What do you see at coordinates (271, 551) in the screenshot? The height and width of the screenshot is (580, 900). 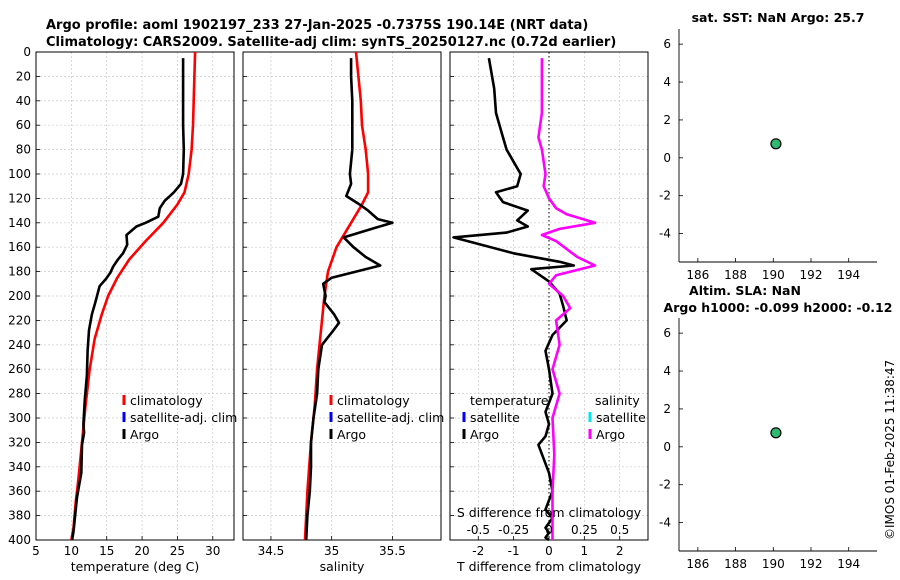 I see `salinity-xtick-label: 34.5` at bounding box center [271, 551].